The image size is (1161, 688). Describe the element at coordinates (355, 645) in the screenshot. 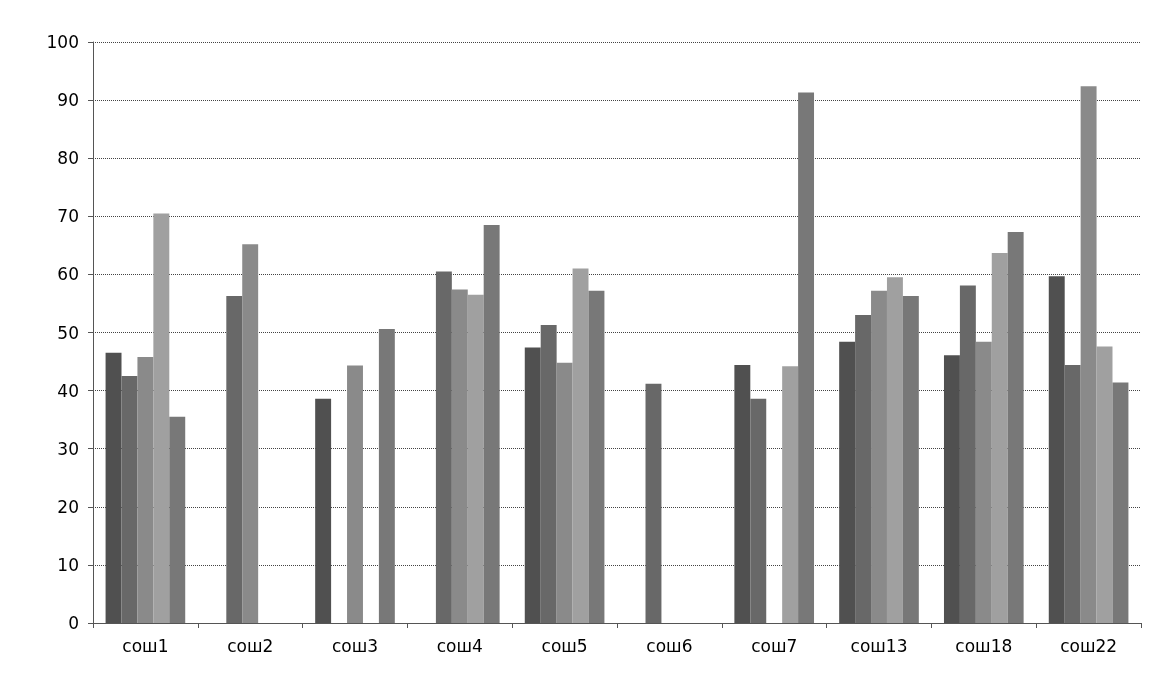

I see `x-tick-label: сош3` at that location.